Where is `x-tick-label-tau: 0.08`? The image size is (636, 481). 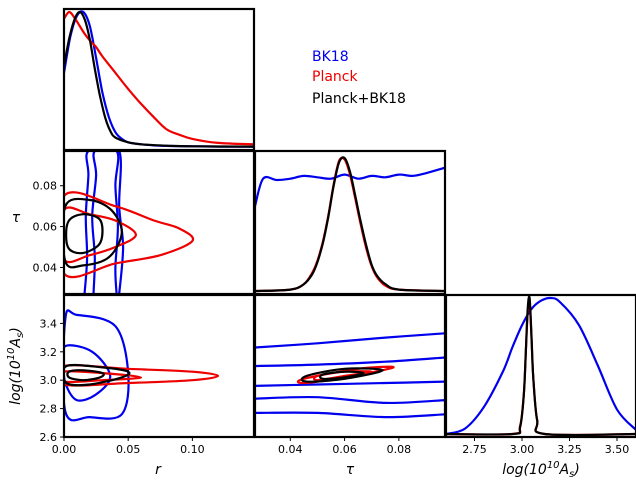
x-tick-label-tau: 0.08 is located at coordinates (399, 449).